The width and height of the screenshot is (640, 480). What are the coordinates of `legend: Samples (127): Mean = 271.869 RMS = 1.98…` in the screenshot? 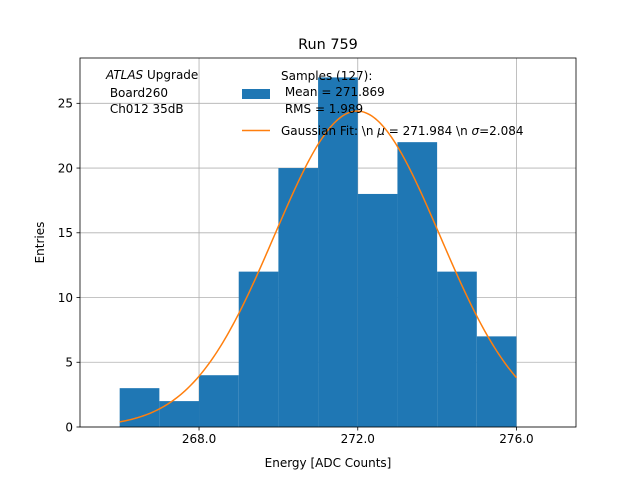 It's located at (383, 103).